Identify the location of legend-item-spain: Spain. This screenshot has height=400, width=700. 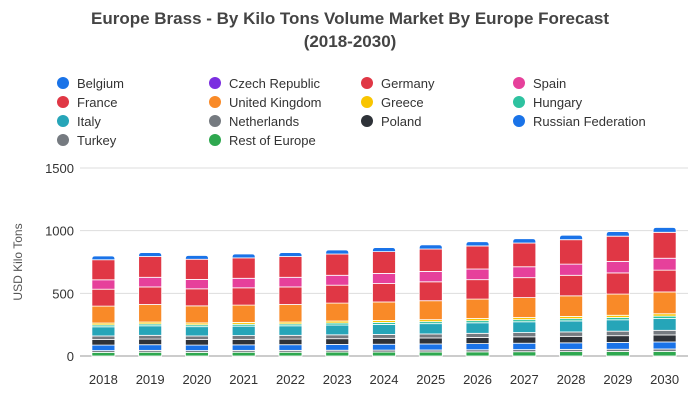
(539, 83).